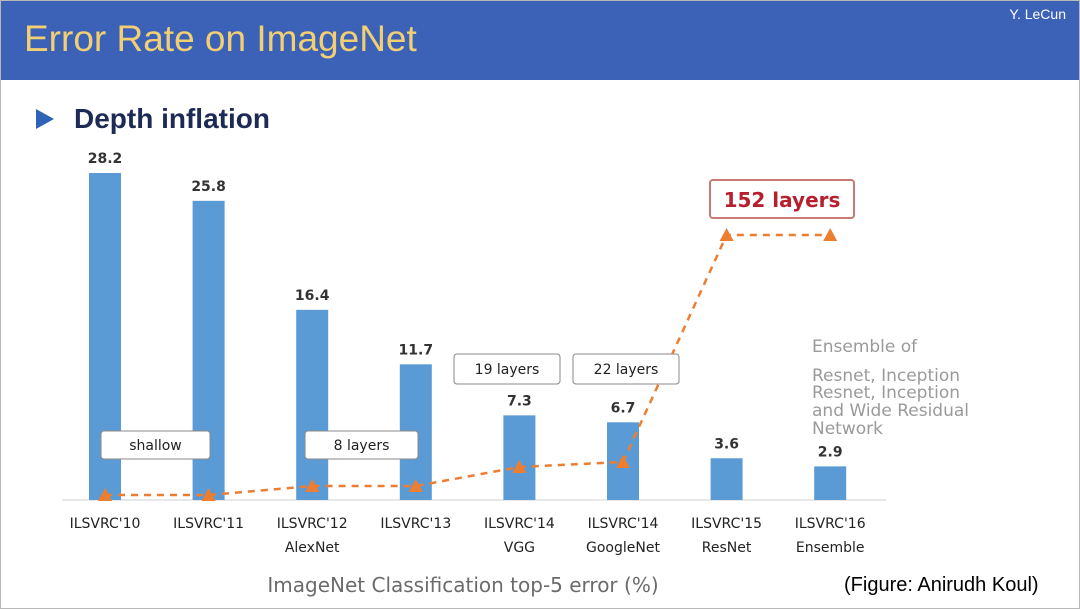  What do you see at coordinates (623, 548) in the screenshot?
I see `tick-sublabel-5: GoogleNet` at bounding box center [623, 548].